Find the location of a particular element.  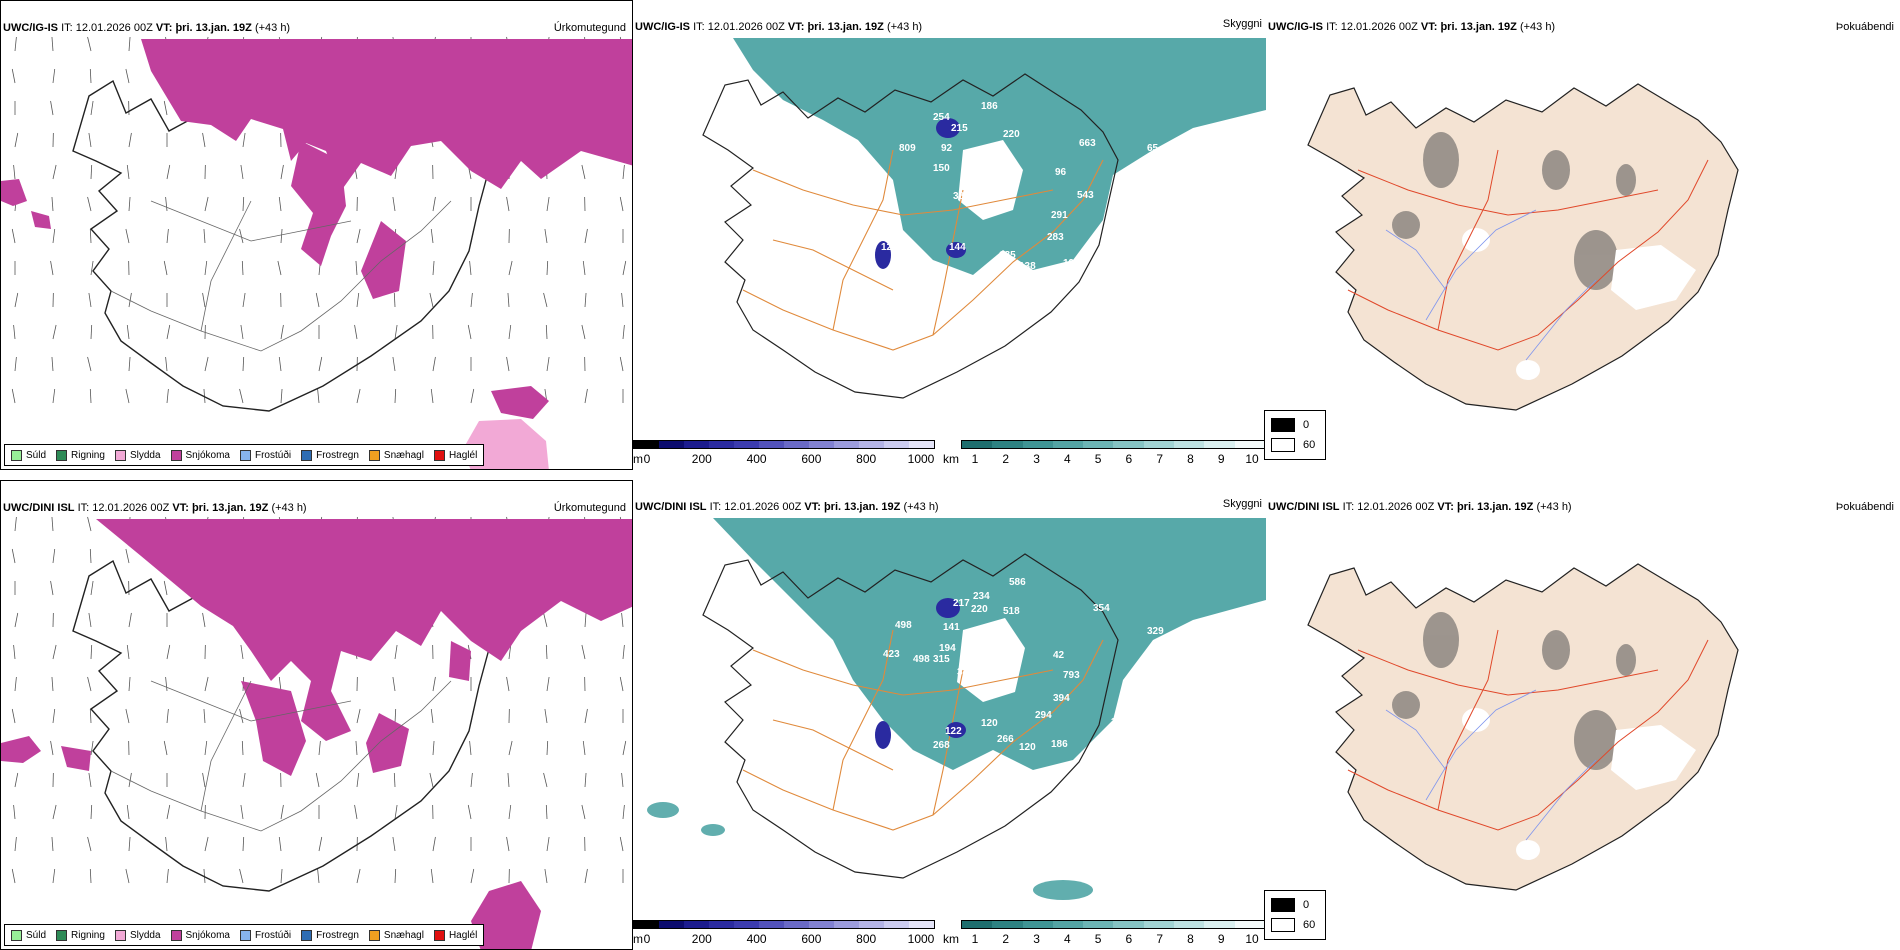

legend-item: Frostregn is located at coordinates (330, 455).